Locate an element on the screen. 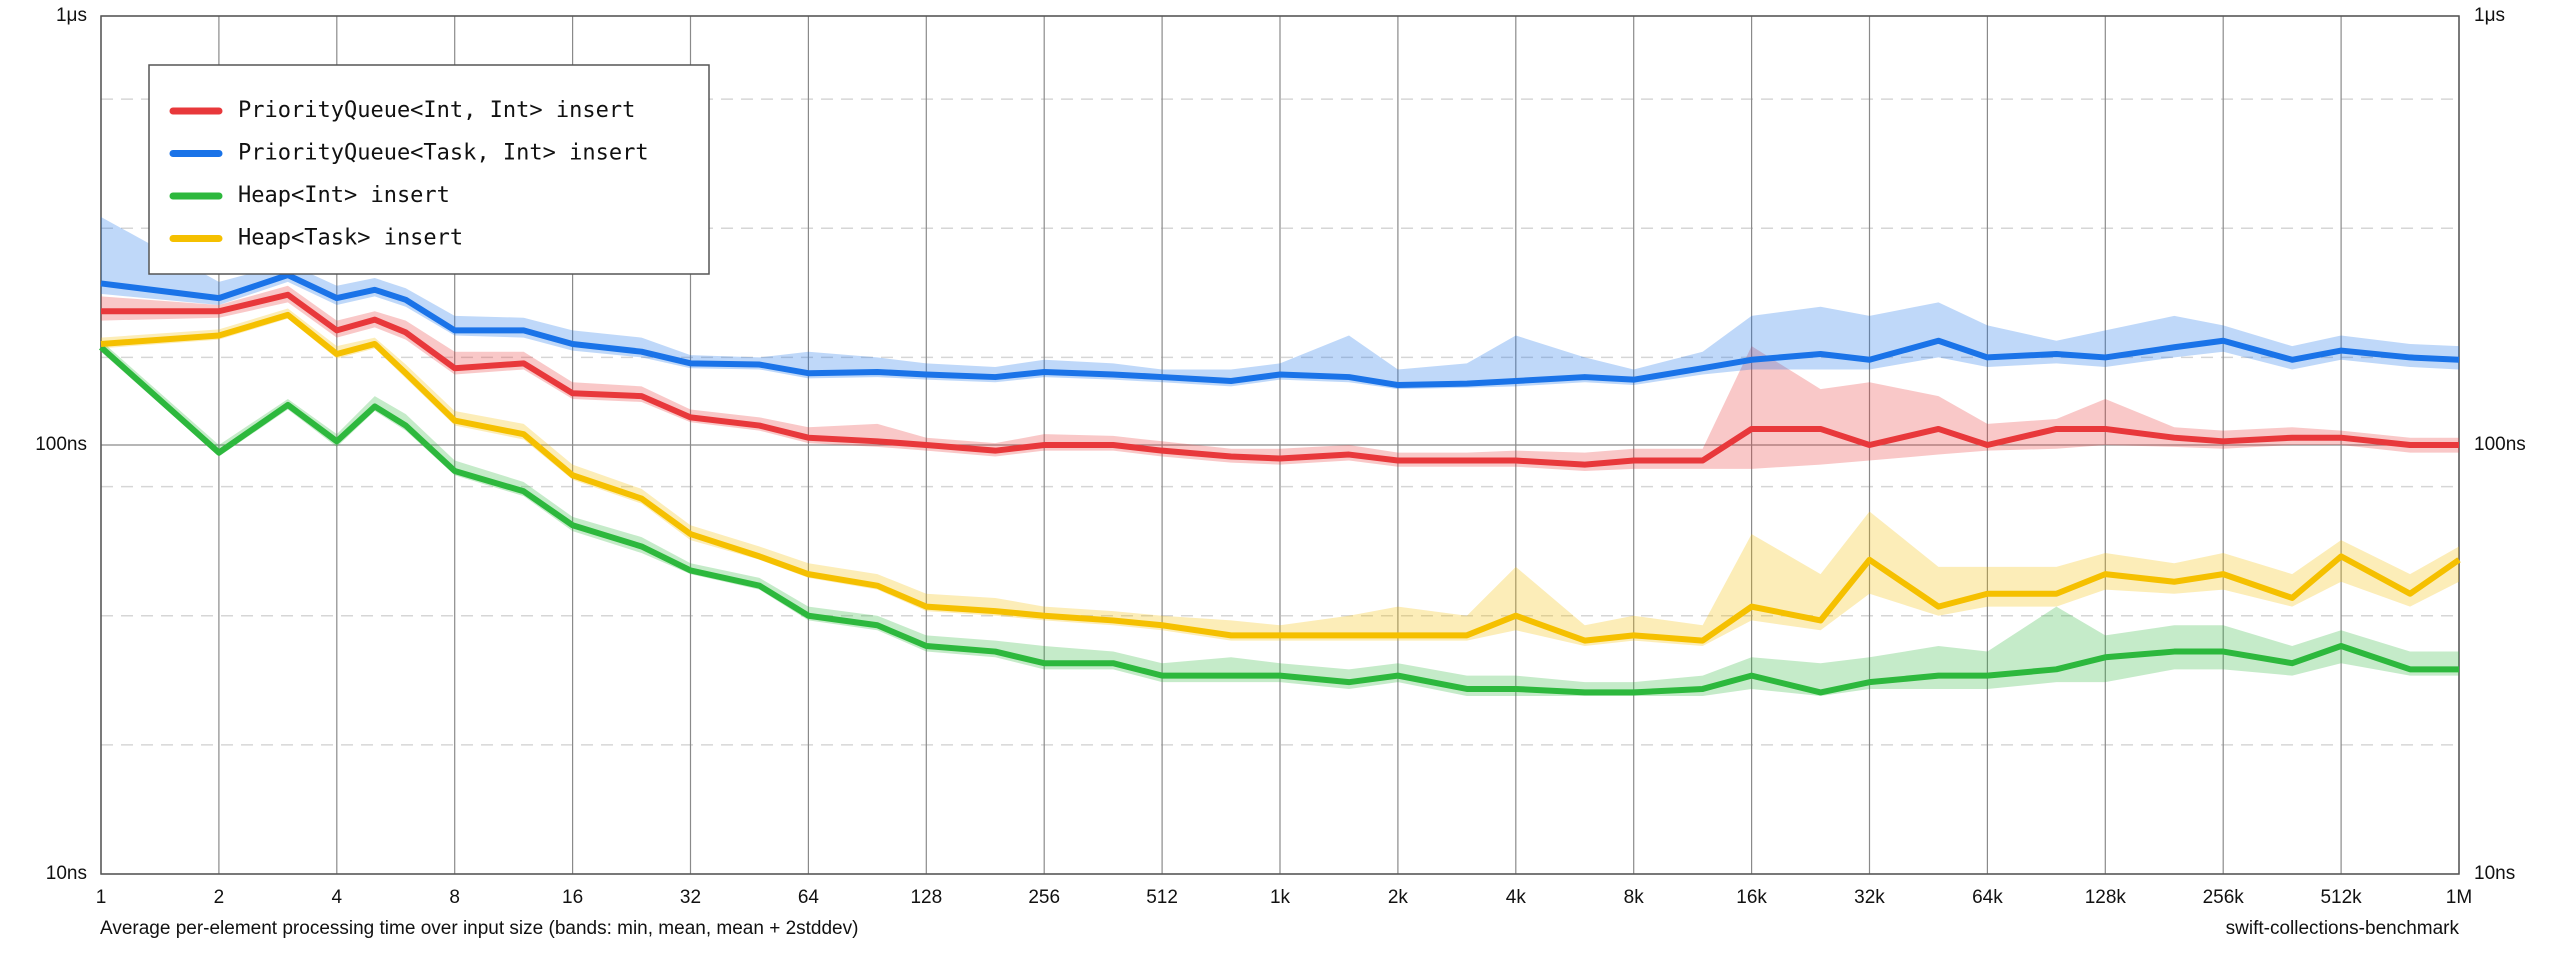 This screenshot has width=2560, height=960. y-tick-label-right: 100ns is located at coordinates (2500, 444).